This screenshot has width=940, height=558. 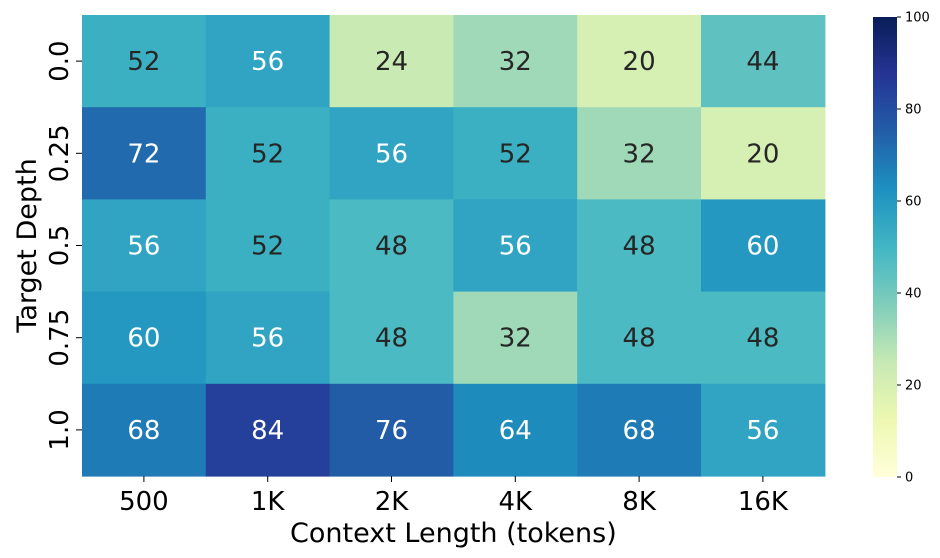 I want to click on y-tick-label: 0.25, so click(x=60, y=153).